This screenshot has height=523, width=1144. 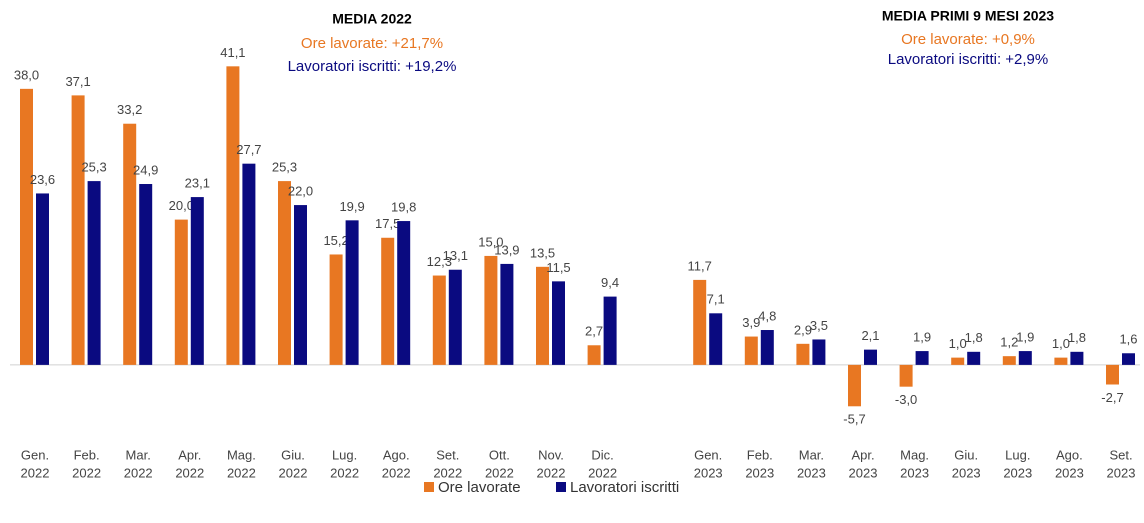 I want to click on legend-swatch, so click(x=561, y=487).